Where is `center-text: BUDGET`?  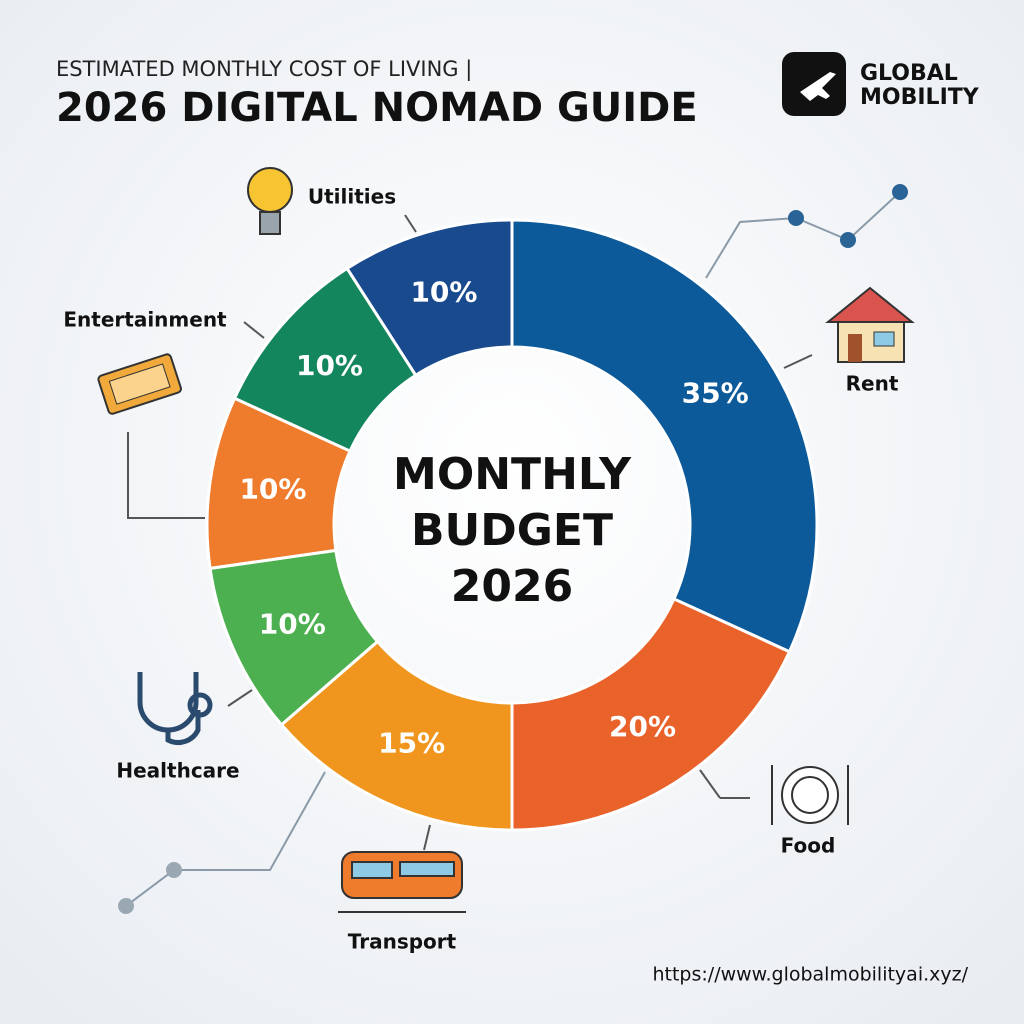
center-text: BUDGET is located at coordinates (512, 530).